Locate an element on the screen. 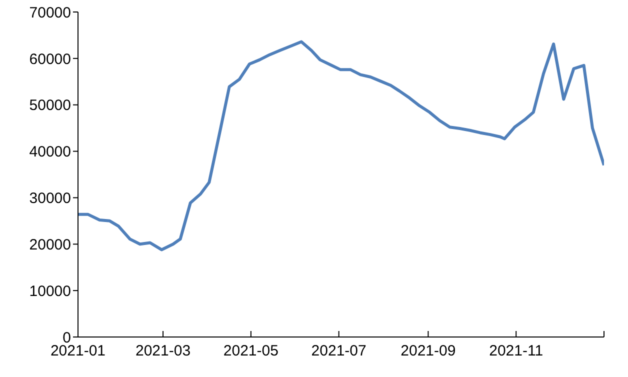 This screenshot has width=628, height=377. x-tick-label: 2021-09 is located at coordinates (428, 351).